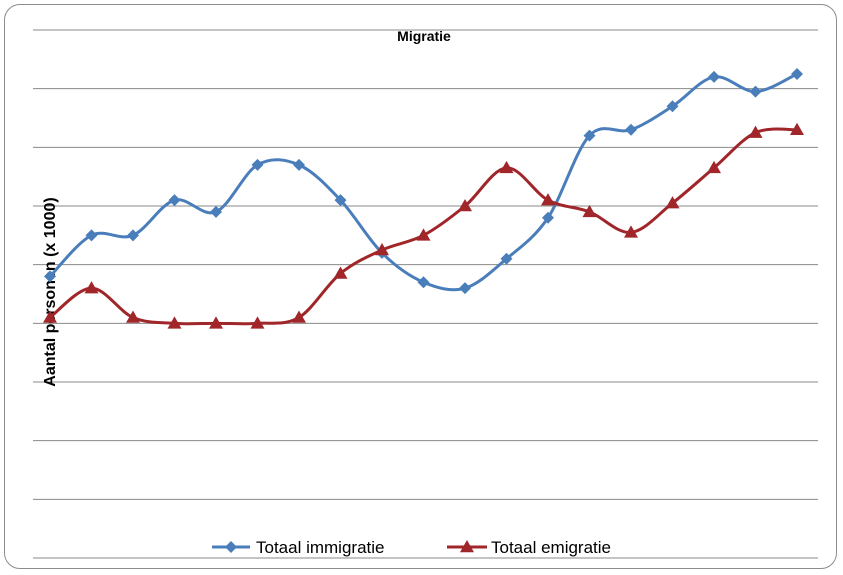  What do you see at coordinates (551, 547) in the screenshot?
I see `legend-label-emigratie: Totaal emigratie` at bounding box center [551, 547].